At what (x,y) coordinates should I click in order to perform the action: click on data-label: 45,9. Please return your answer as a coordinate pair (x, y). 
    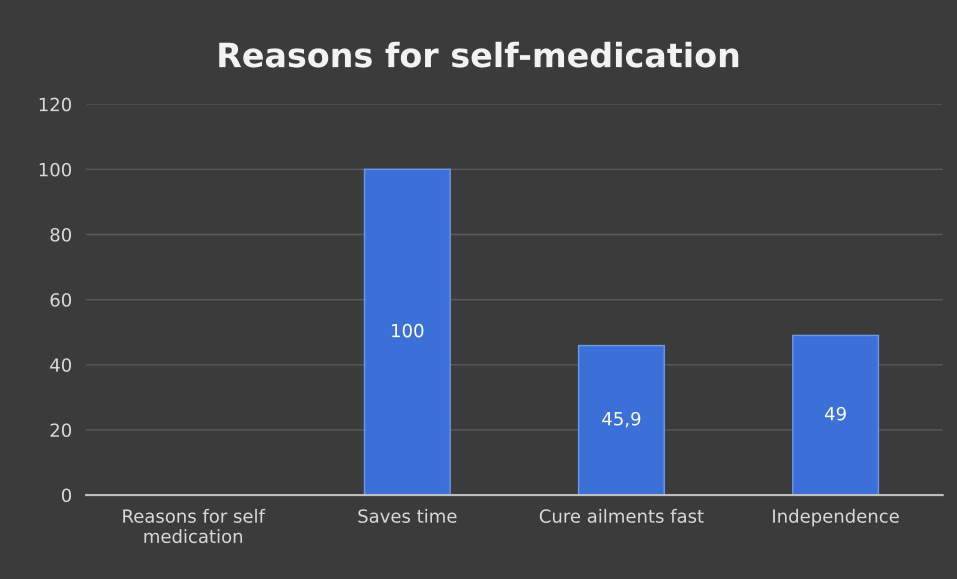
    Looking at the image, I should click on (621, 420).